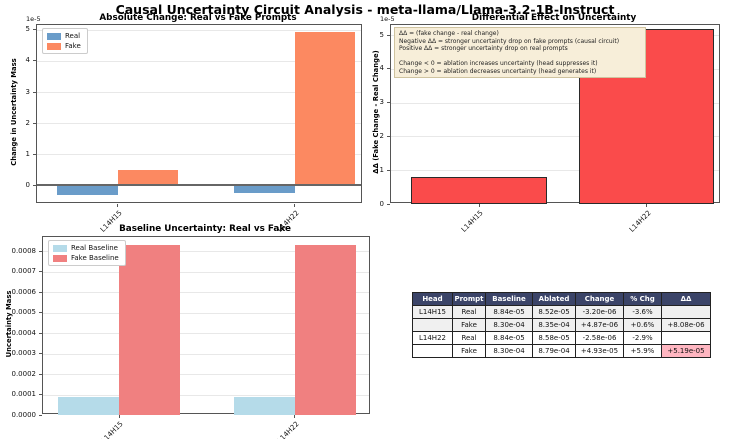  What do you see at coordinates (599, 299) in the screenshot?
I see `column-header-change: Change` at bounding box center [599, 299].